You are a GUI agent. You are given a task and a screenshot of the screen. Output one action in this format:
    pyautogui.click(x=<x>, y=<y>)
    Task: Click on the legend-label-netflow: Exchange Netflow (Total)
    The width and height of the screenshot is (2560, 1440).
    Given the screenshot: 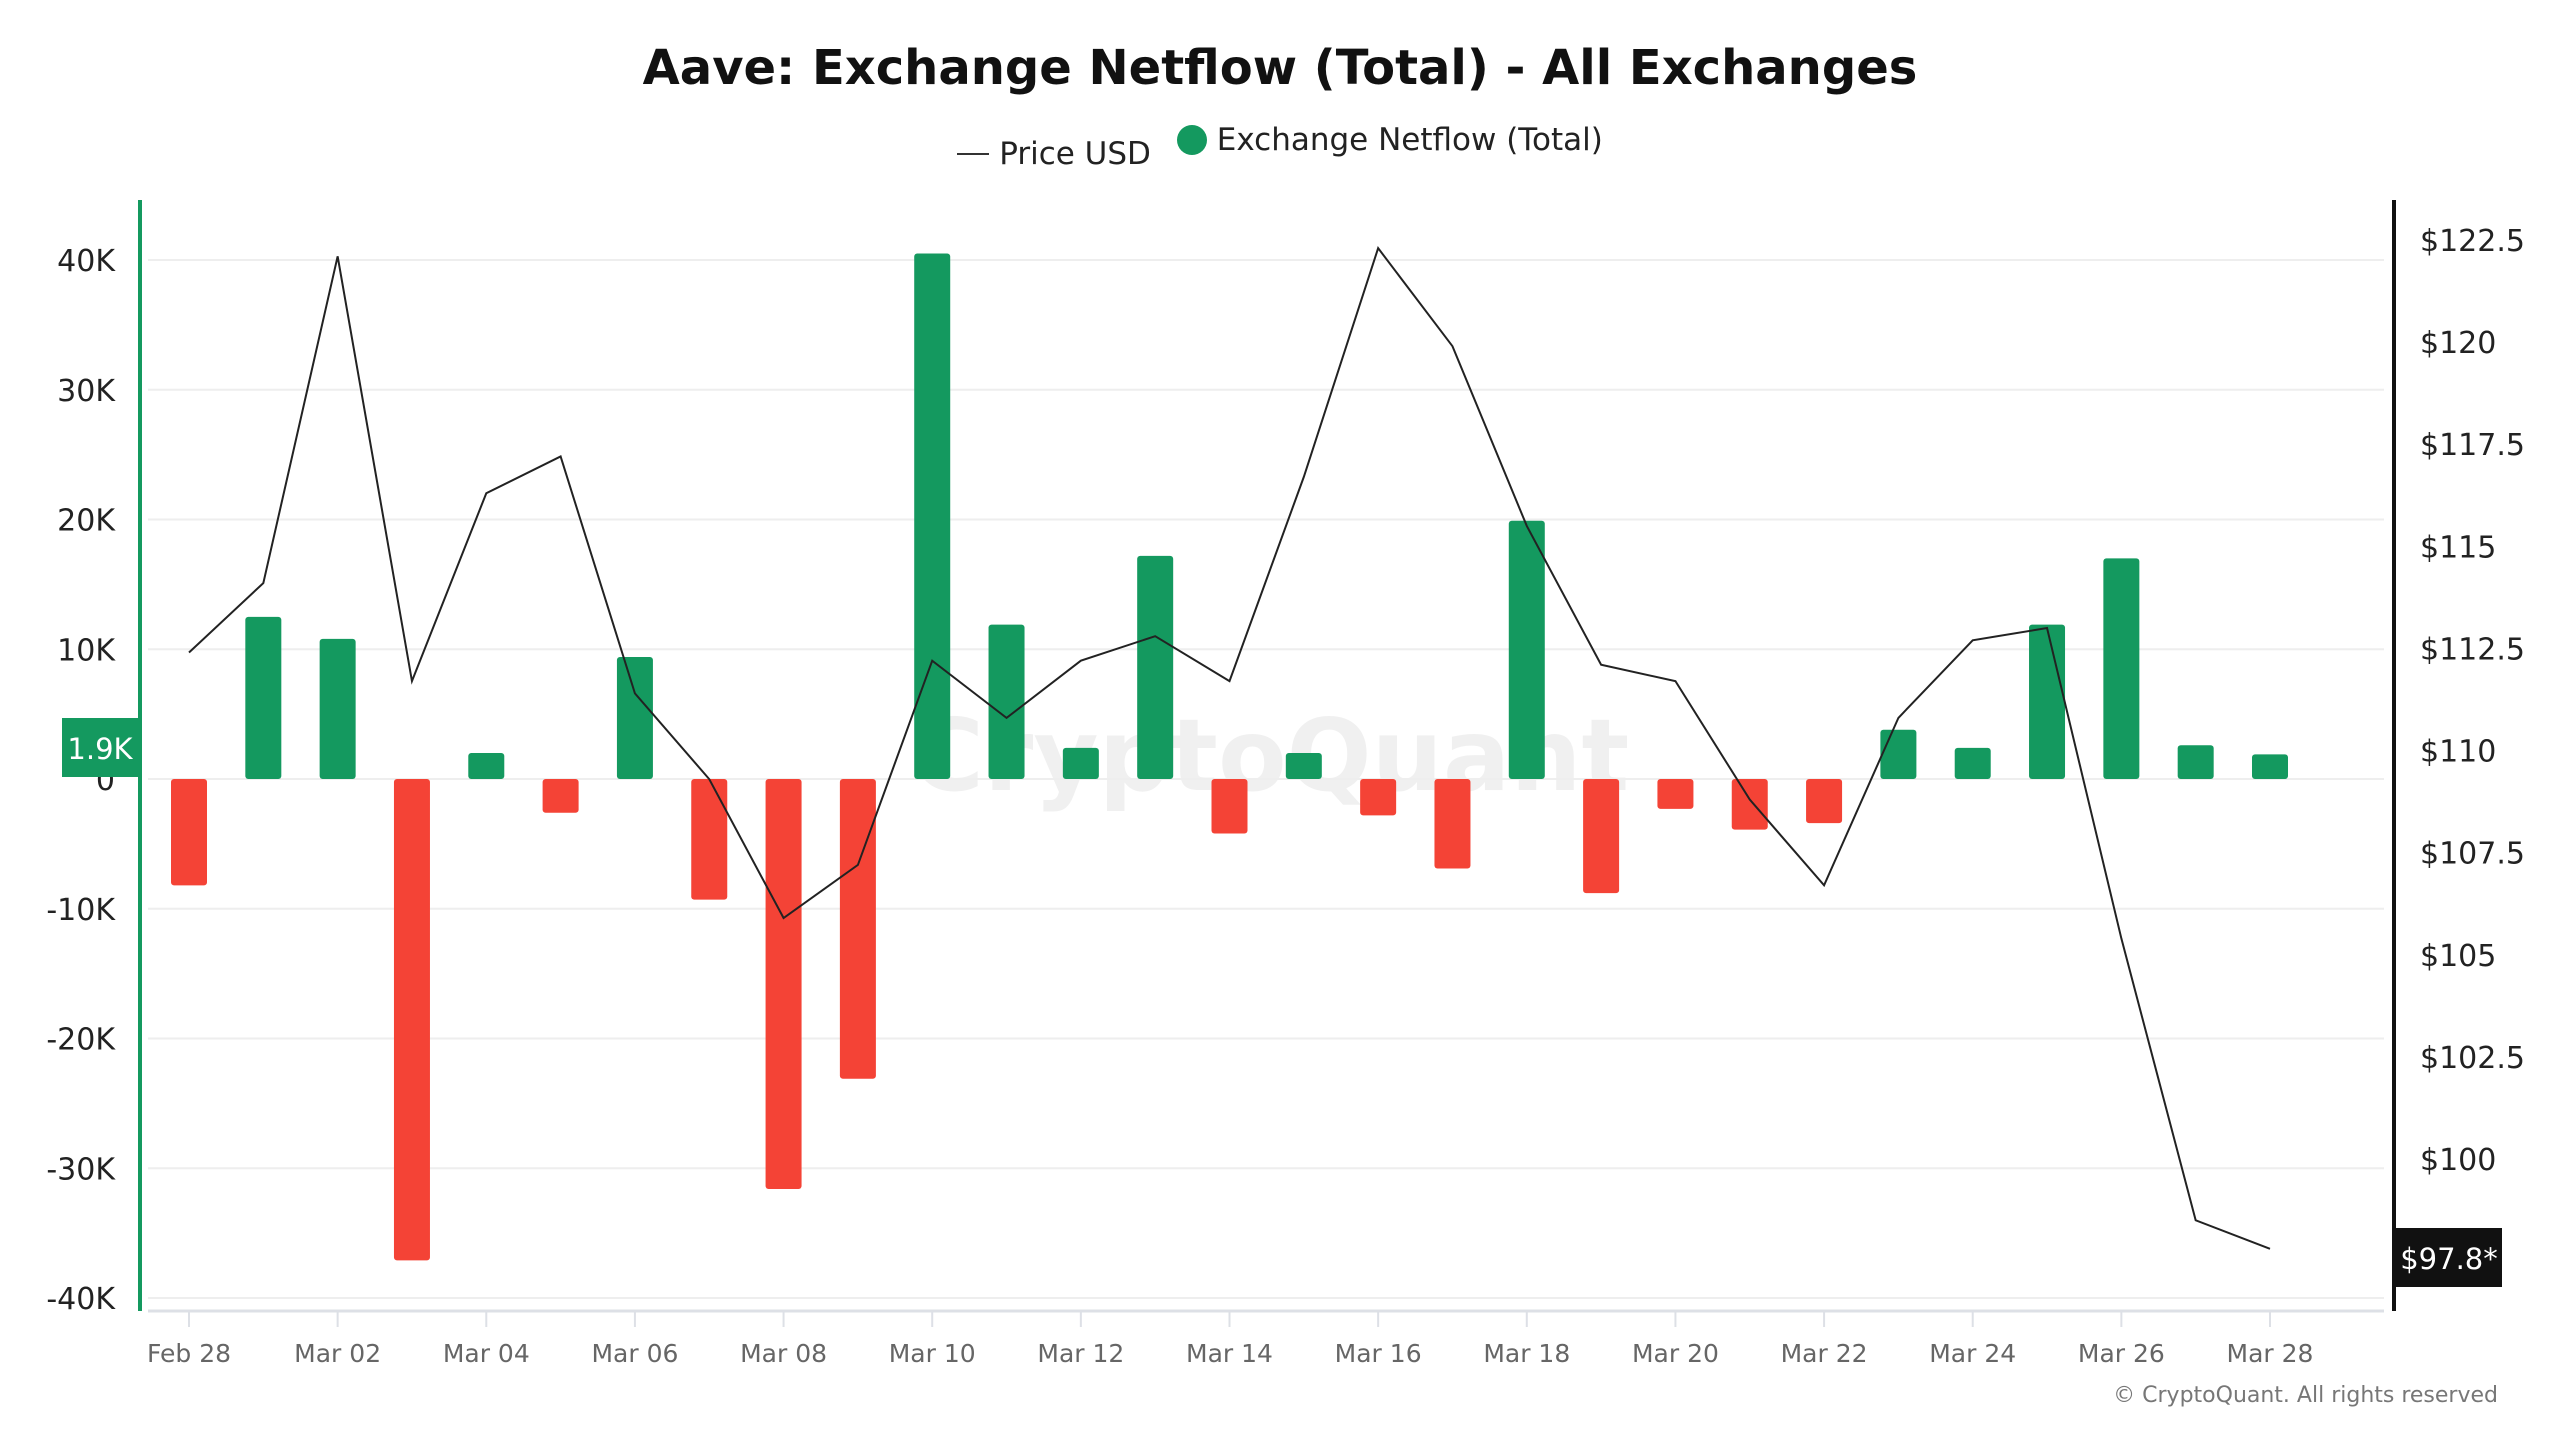 What is the action you would take?
    pyautogui.click(x=1409, y=140)
    